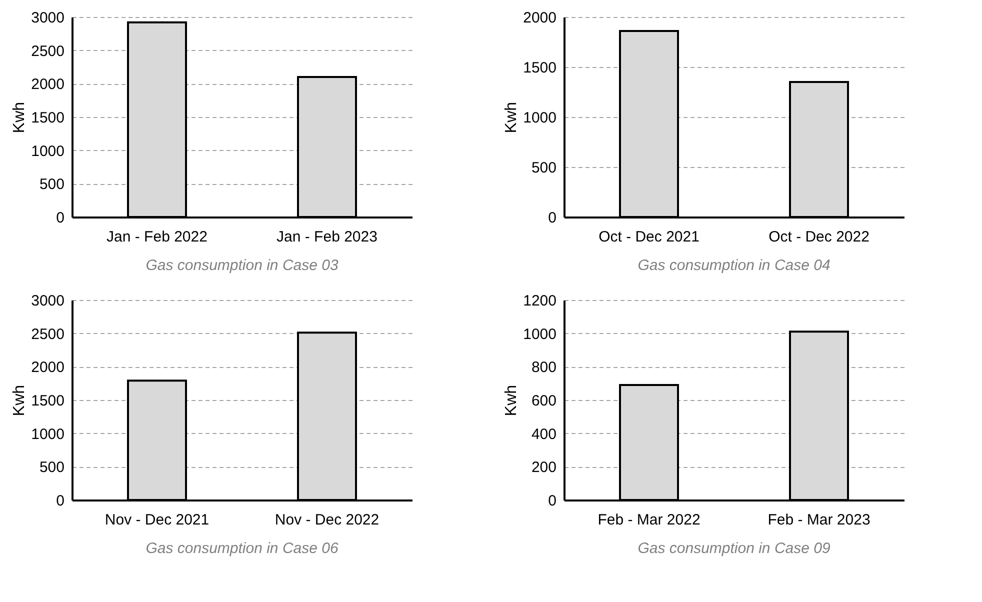 Image resolution: width=982 pixels, height=602 pixels. Describe the element at coordinates (539, 301) in the screenshot. I see `y-tick-label: 1200` at that location.